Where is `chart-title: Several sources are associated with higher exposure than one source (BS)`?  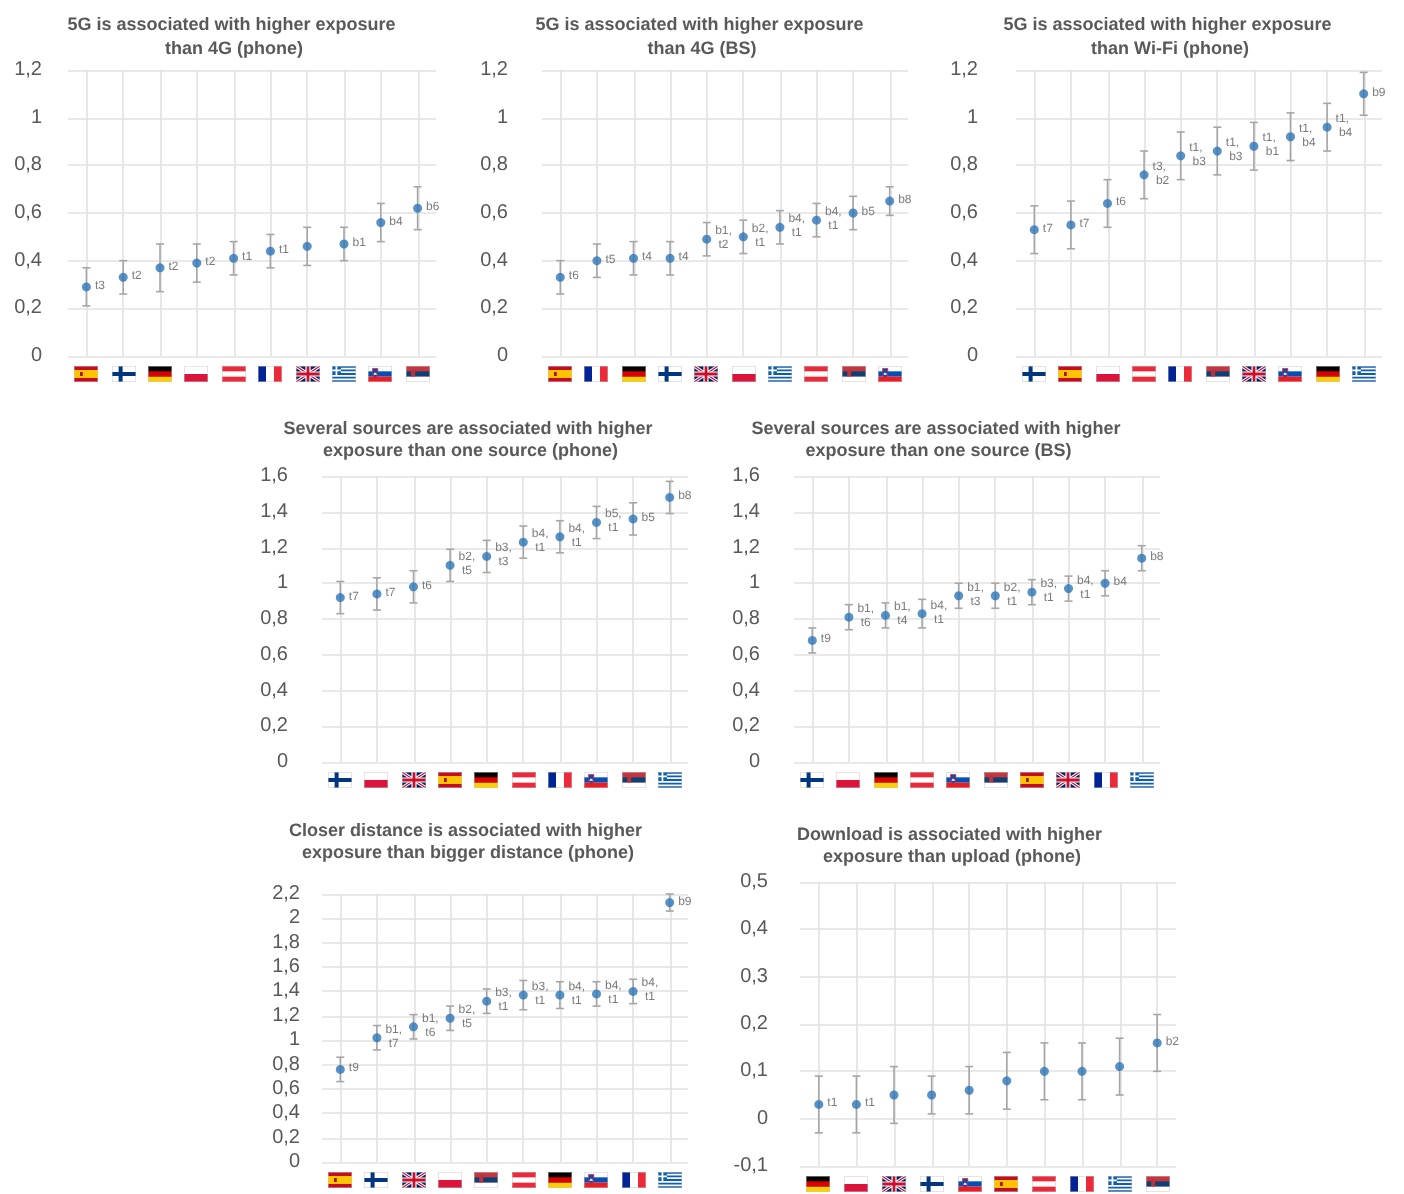
chart-title: Several sources are associated with higher exposure than one source (BS) is located at coordinates (936, 439).